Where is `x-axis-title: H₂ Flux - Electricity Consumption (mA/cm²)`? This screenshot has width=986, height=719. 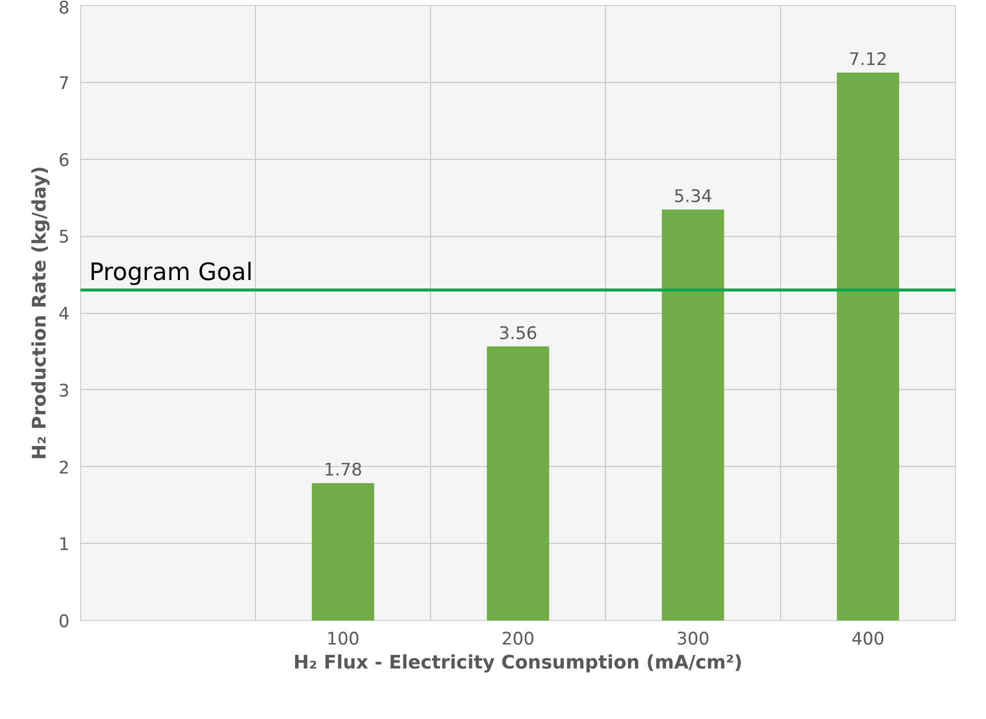
x-axis-title: H₂ Flux - Electricity Consumption (mA/cm²) is located at coordinates (518, 663).